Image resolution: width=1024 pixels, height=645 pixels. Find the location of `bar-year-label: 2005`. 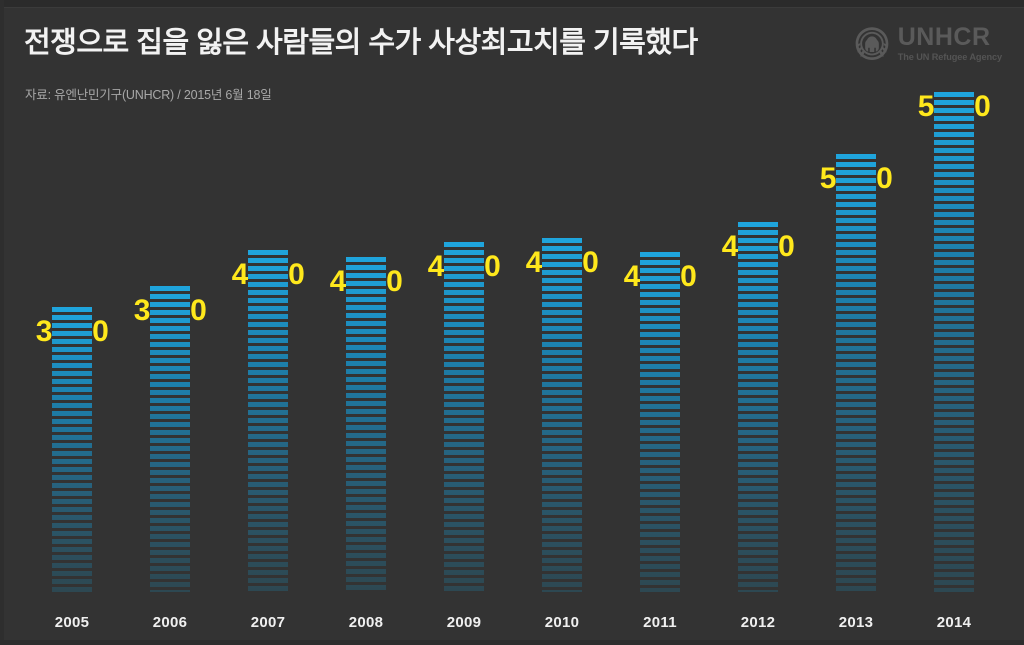

bar-year-label: 2005 is located at coordinates (72, 622).